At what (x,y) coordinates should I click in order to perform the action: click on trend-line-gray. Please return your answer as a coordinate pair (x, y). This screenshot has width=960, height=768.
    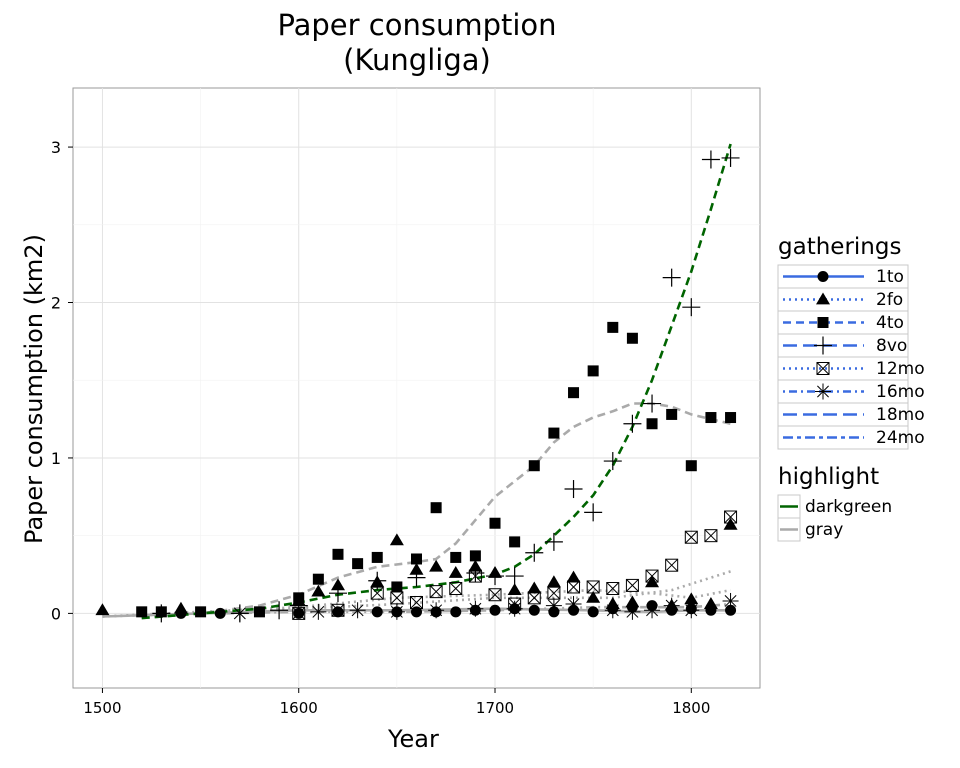
    Looking at the image, I should click on (416, 603).